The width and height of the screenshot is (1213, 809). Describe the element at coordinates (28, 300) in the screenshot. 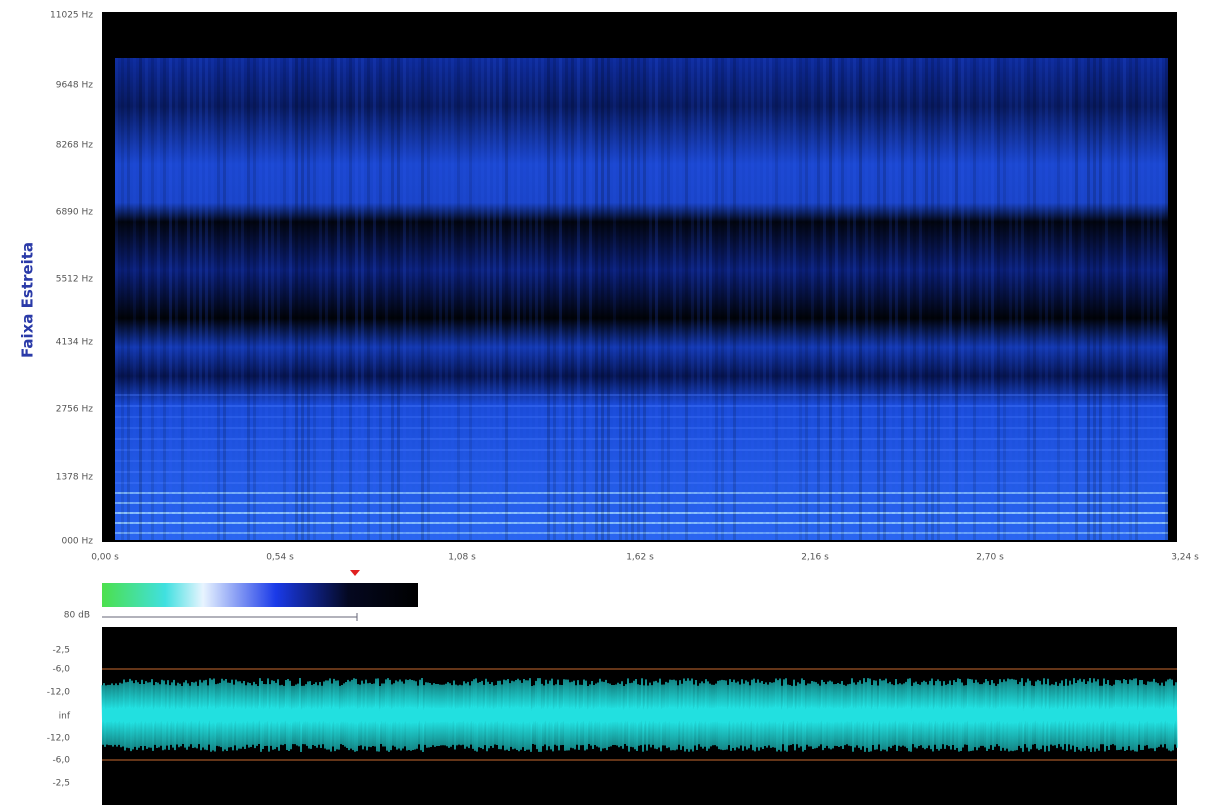

I see `y-axis-label: Faixa Estreita` at that location.